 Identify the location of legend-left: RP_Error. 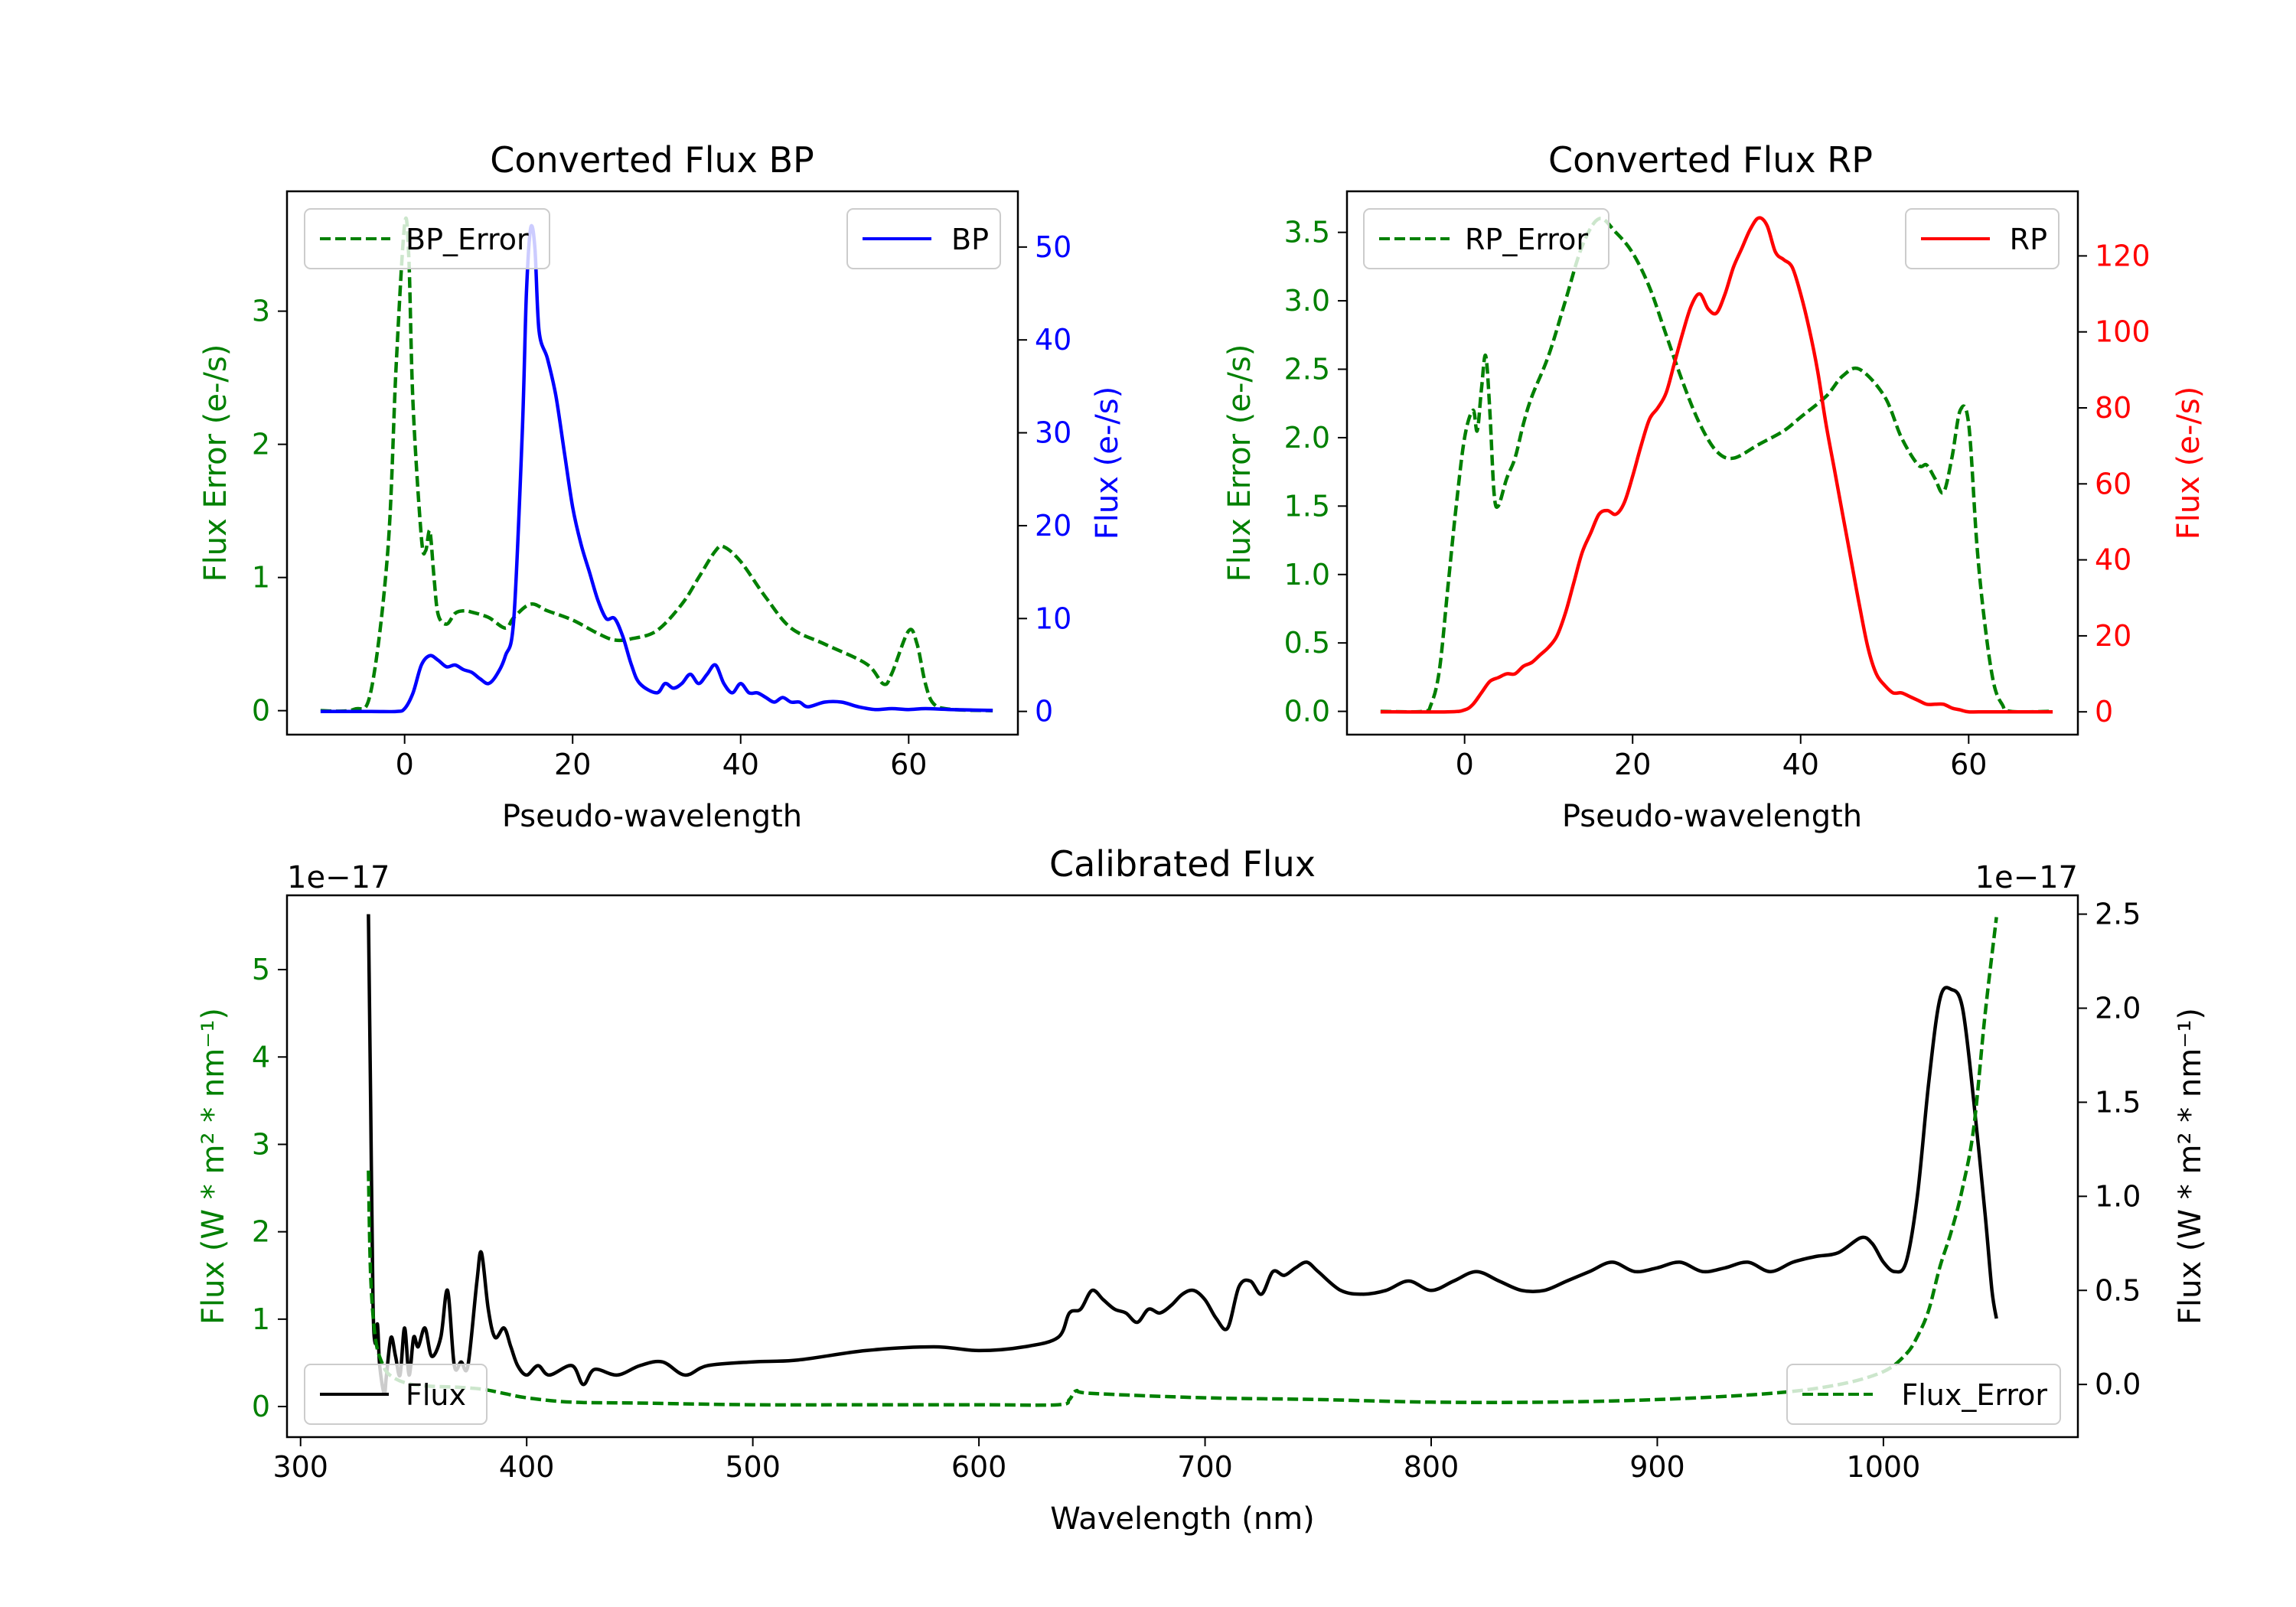
(1486, 239).